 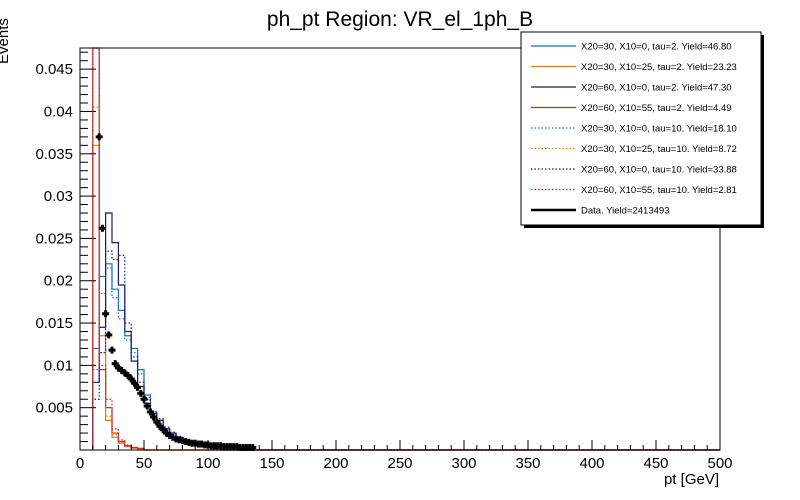 I want to click on y-tick-label: 0.045, so click(x=54, y=69).